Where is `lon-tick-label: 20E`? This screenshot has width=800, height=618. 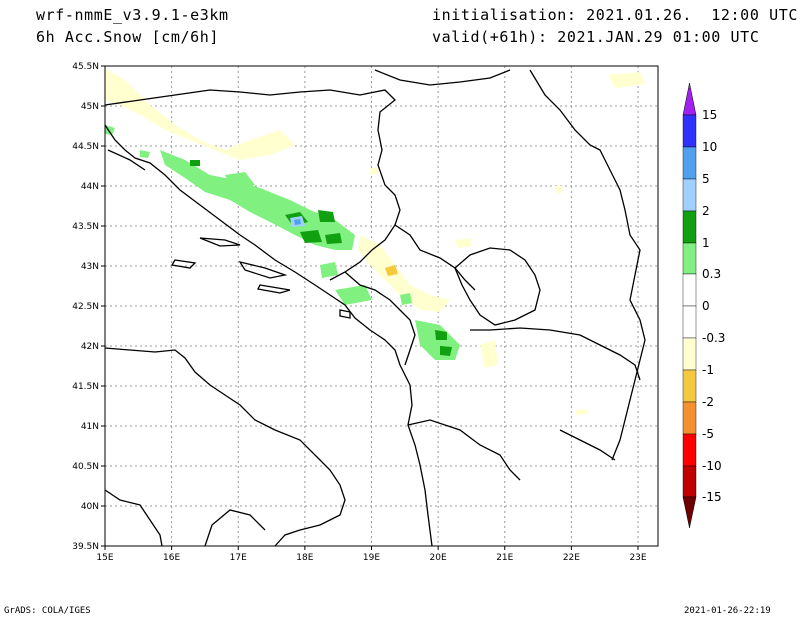 lon-tick-label: 20E is located at coordinates (438, 558).